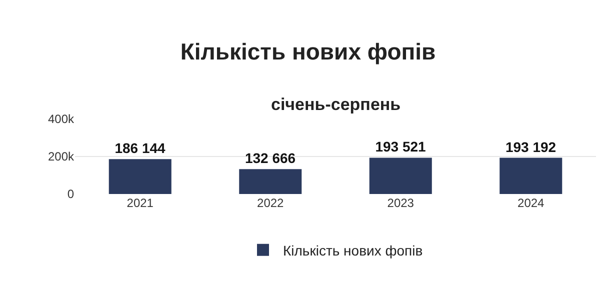 This screenshot has height=287, width=616. Describe the element at coordinates (400, 146) in the screenshot. I see `data-label: 193 521` at that location.